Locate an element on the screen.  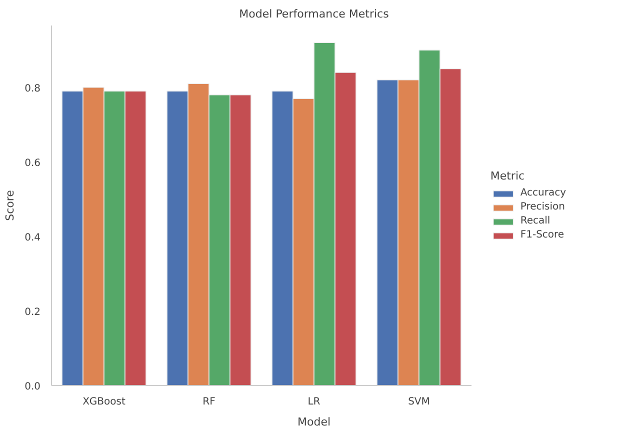
y-axis-title: Score is located at coordinates (10, 205).